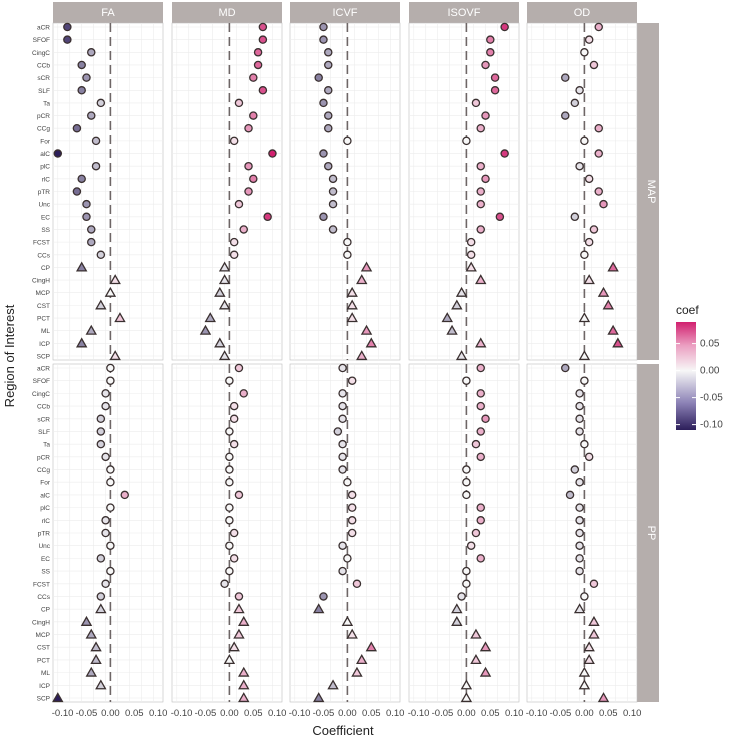 This screenshot has height=742, width=742. Describe the element at coordinates (582, 13) in the screenshot. I see `column-facet-label: OD` at that location.